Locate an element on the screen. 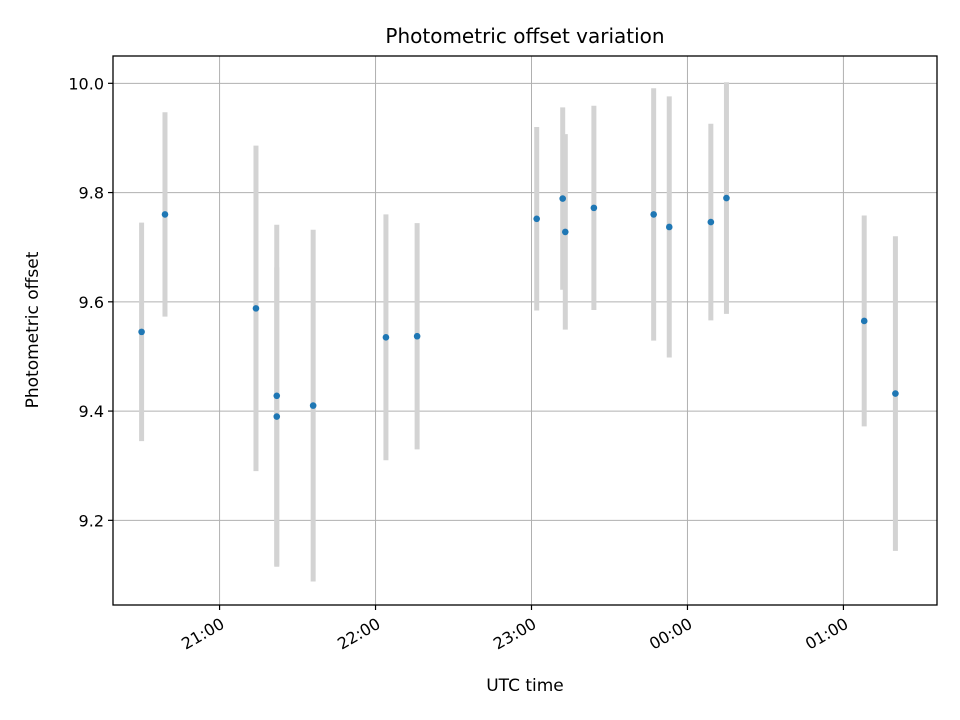 The height and width of the screenshot is (720, 960). chart-title: Photometric offset variation is located at coordinates (524, 36).